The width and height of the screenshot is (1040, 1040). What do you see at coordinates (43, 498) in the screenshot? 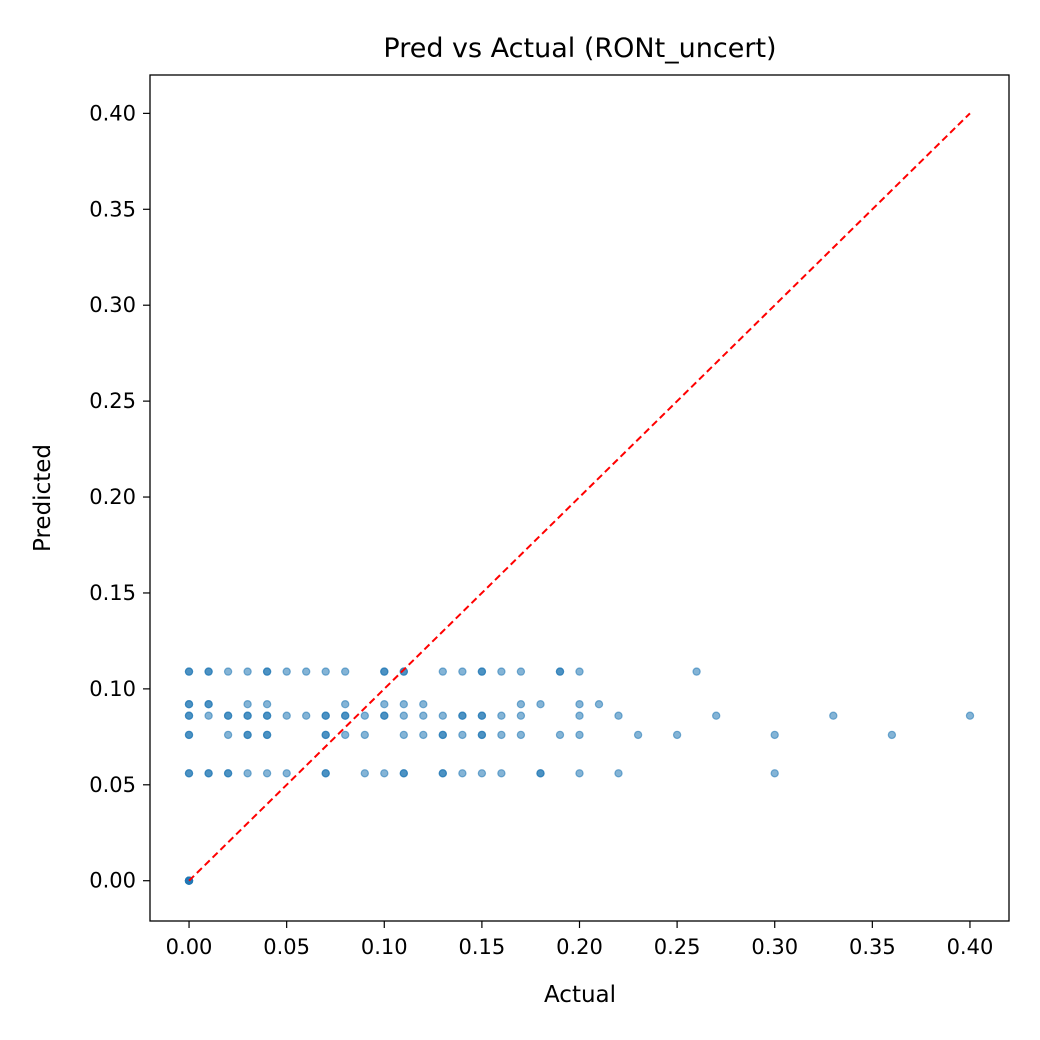
I see `y-axis-label: Predicted` at bounding box center [43, 498].